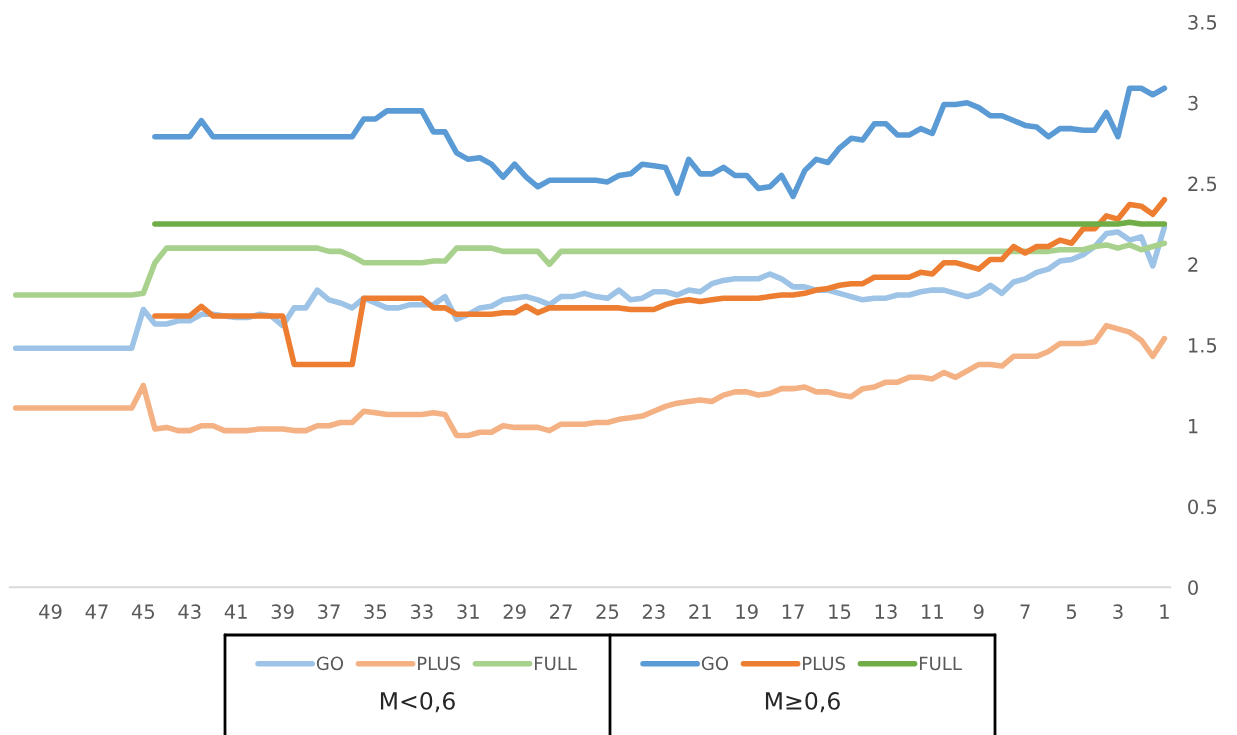 The width and height of the screenshot is (1237, 735). I want to click on y-tick-label: 3, so click(1193, 103).